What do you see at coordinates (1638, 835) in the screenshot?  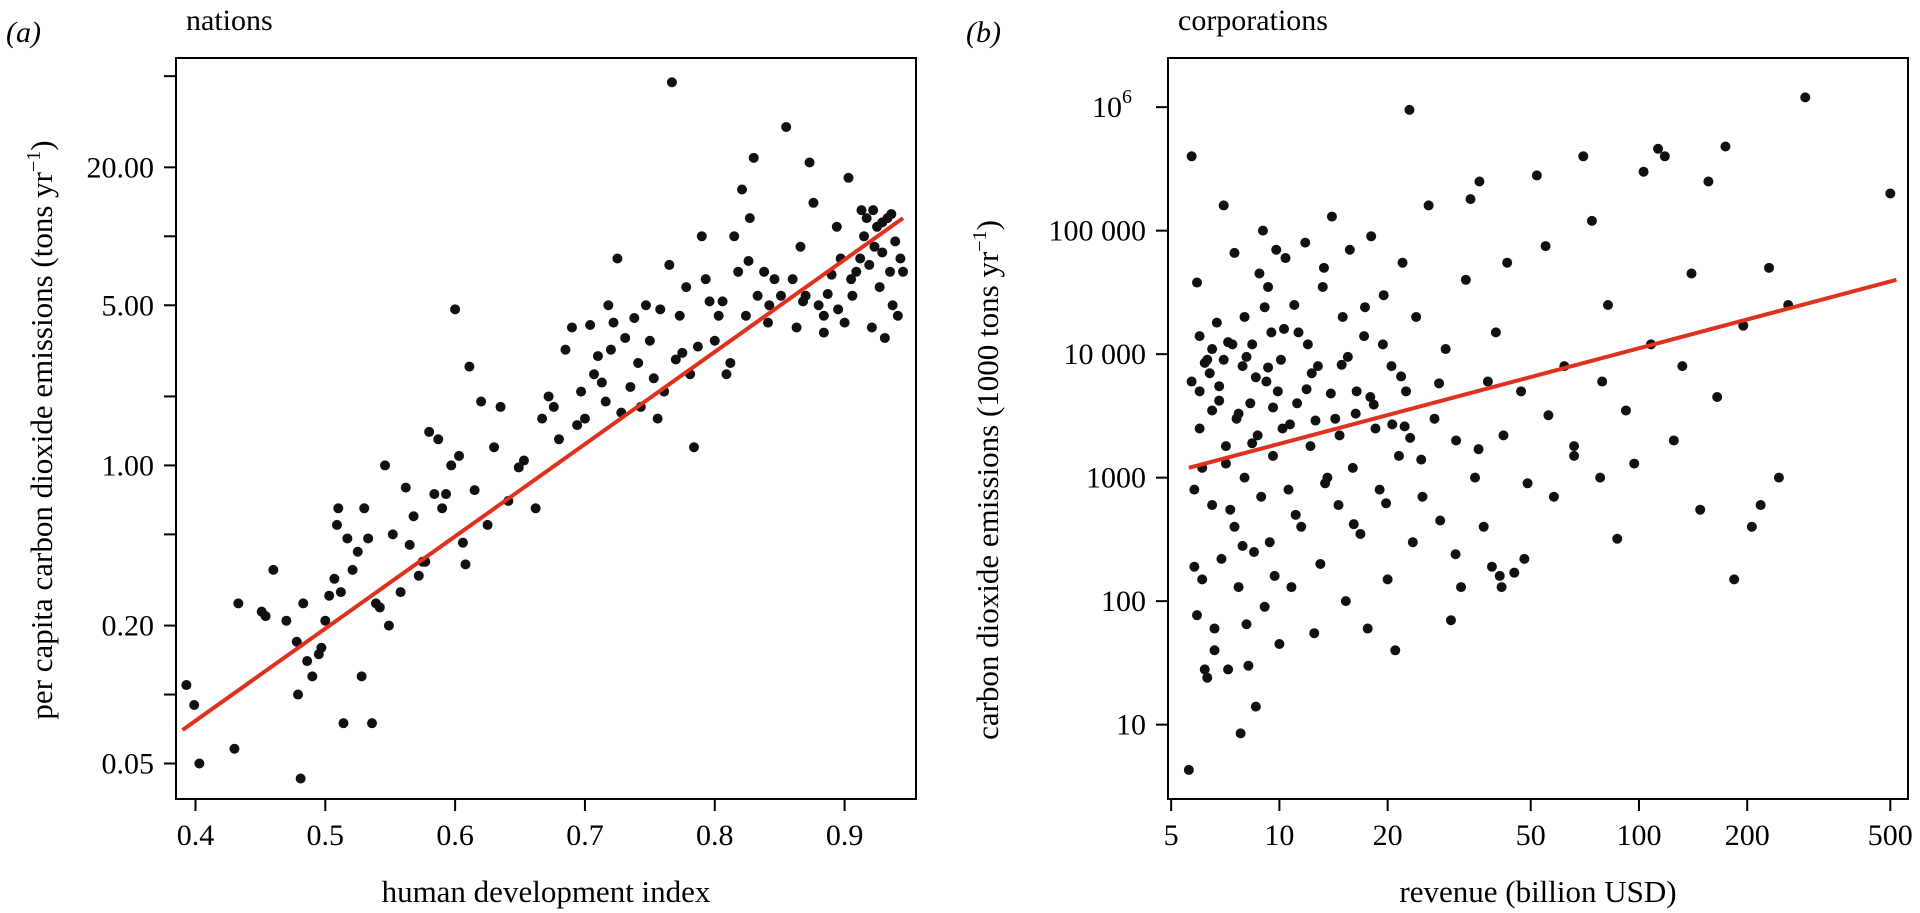 I see `panel-b-x-tick-label: 100` at bounding box center [1638, 835].